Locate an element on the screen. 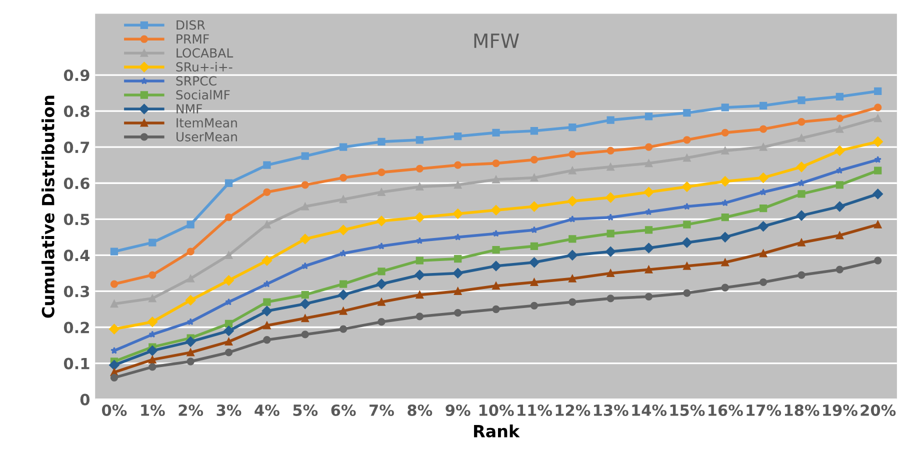 Image resolution: width=906 pixels, height=459 pixels. x-tick-label: 18% is located at coordinates (802, 410).